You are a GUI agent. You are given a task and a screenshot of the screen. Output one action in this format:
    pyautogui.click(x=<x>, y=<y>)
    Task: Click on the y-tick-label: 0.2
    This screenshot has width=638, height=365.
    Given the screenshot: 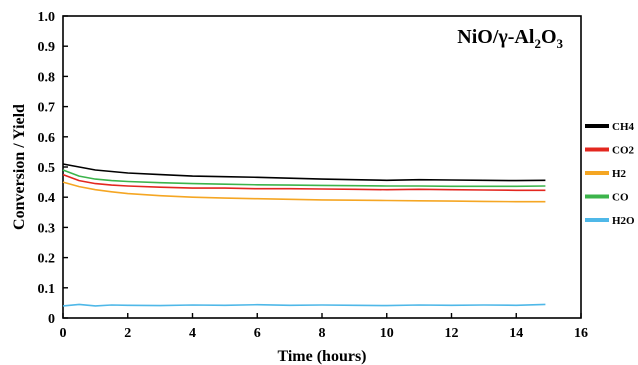 What is the action you would take?
    pyautogui.click(x=47, y=259)
    